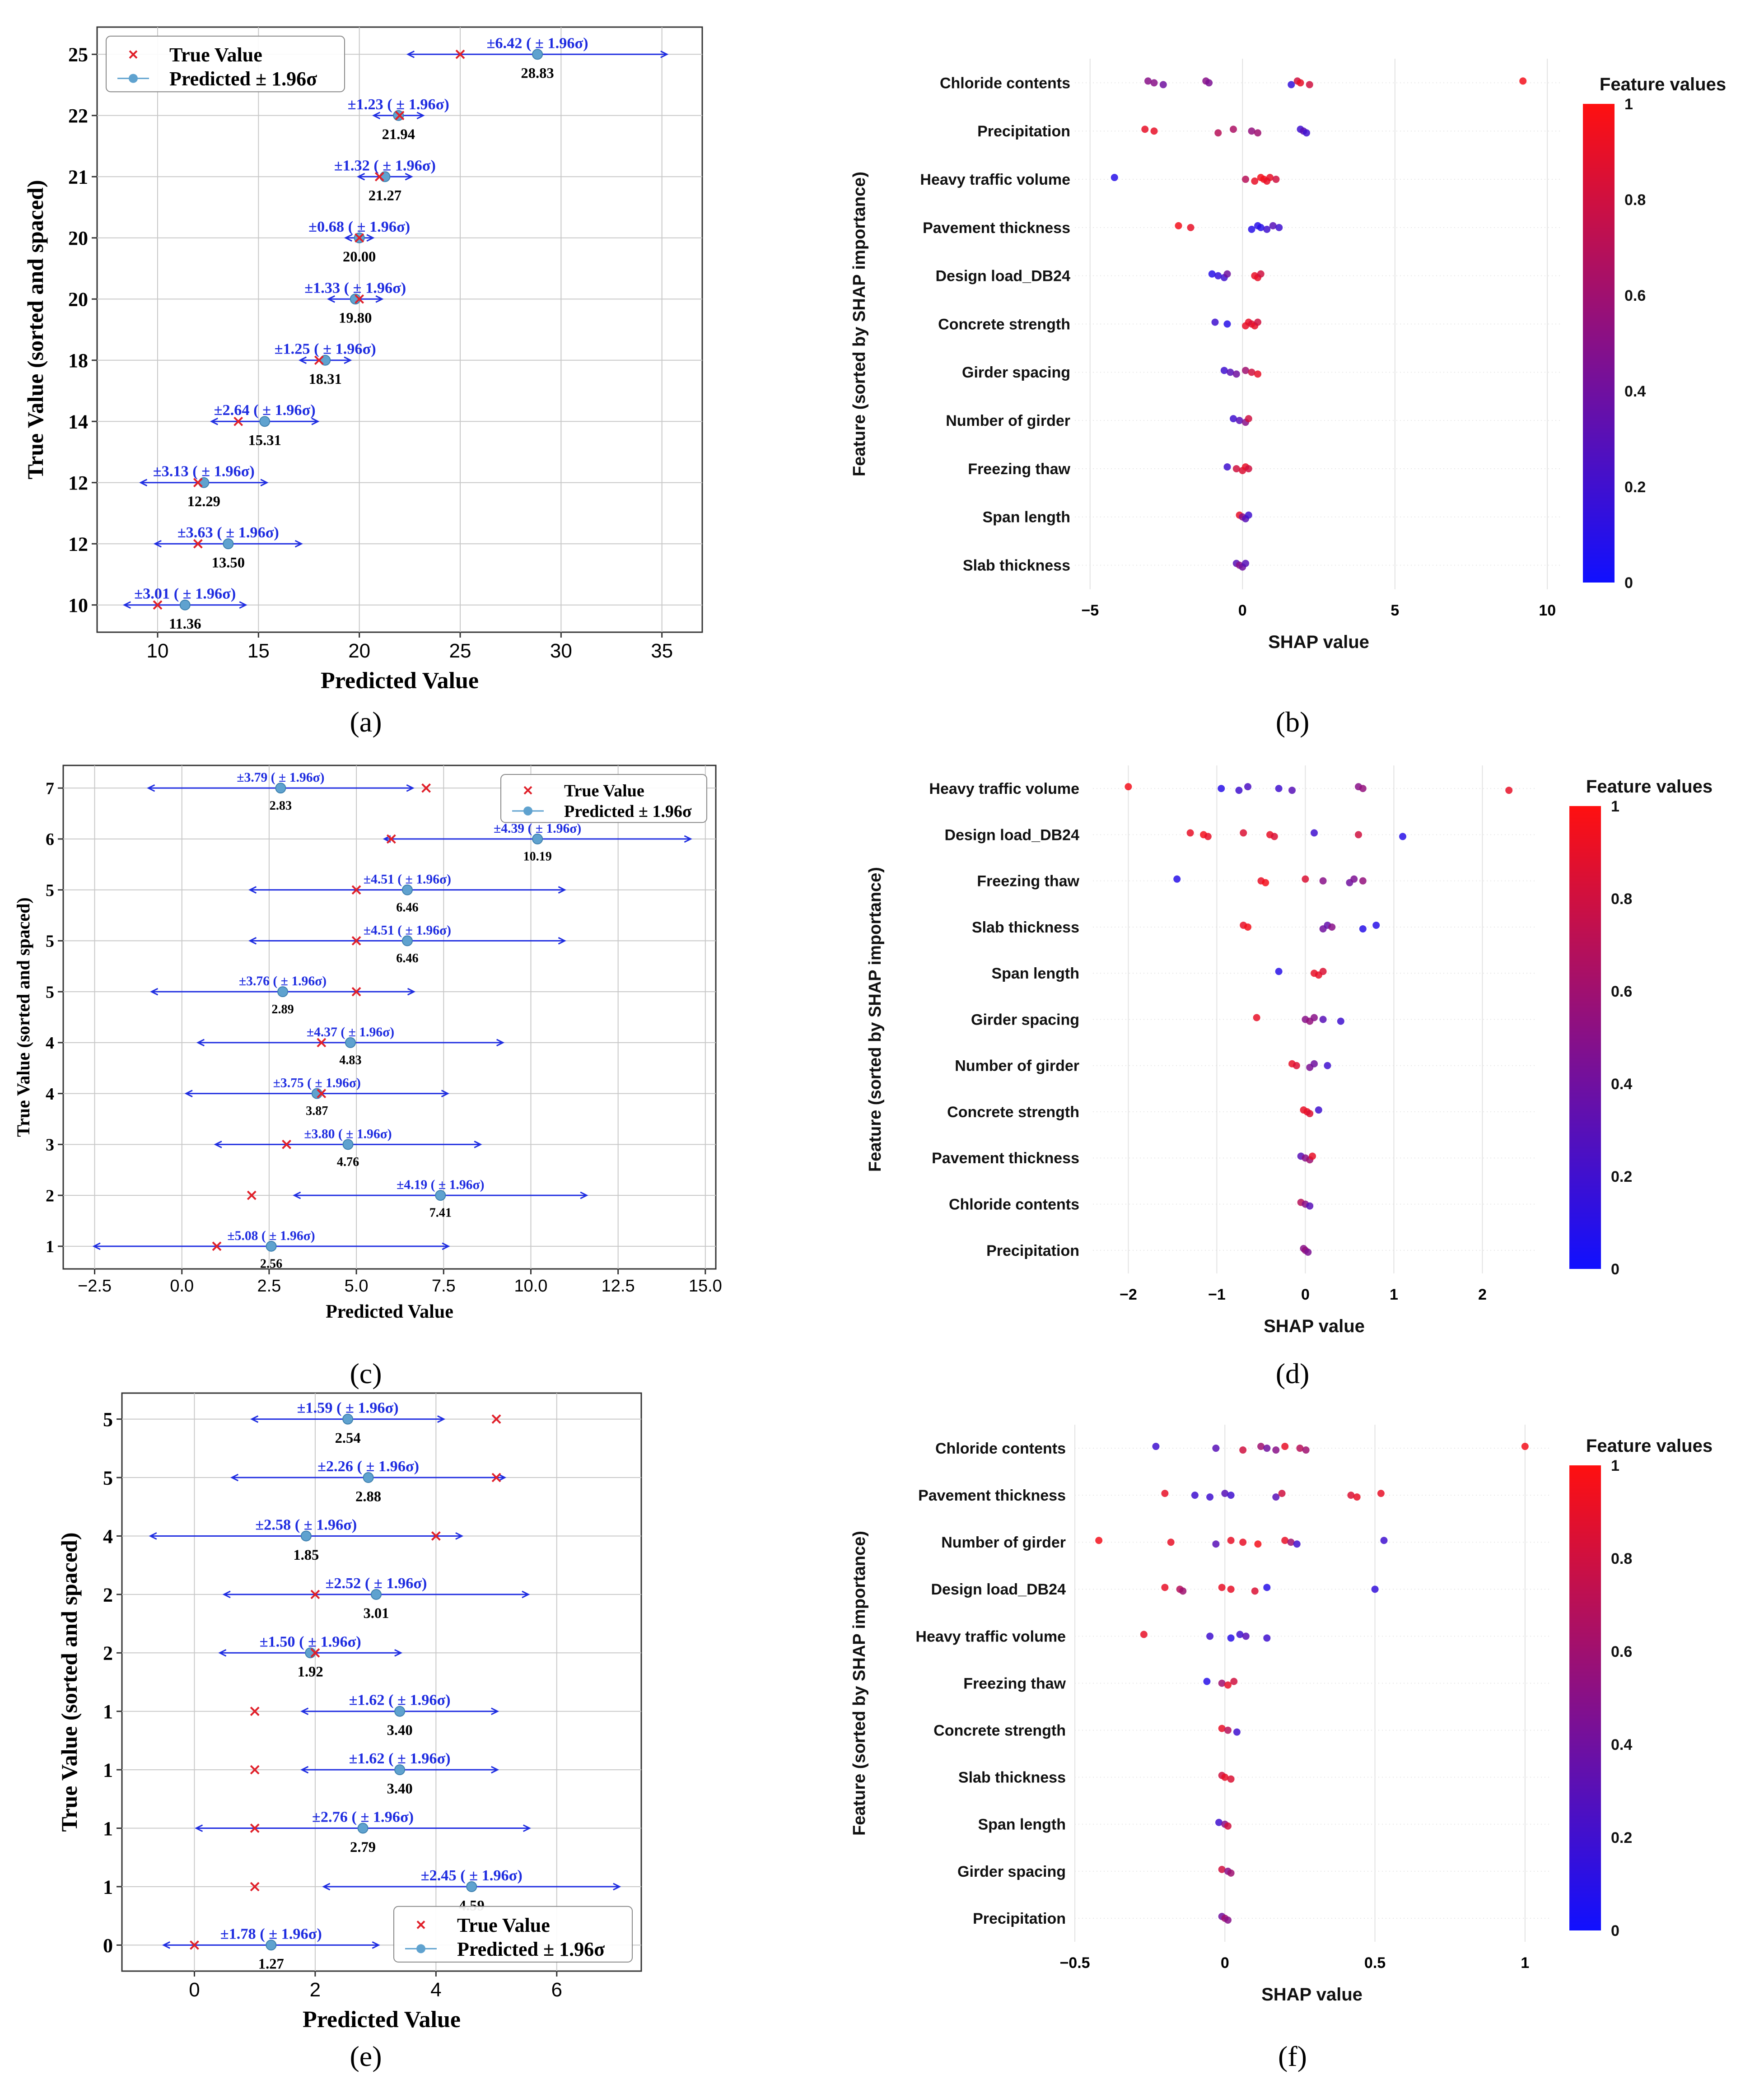 The image size is (1764, 2084). Describe the element at coordinates (444, 1286) in the screenshot. I see `x-tick-label: 7.5` at that location.